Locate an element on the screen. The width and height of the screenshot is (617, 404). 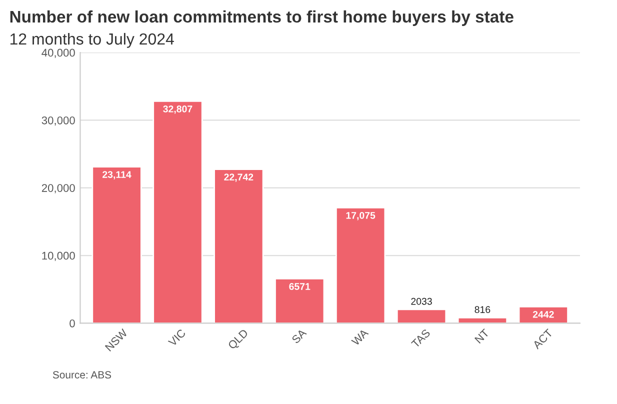
x-tick-label: VIC is located at coordinates (177, 337).